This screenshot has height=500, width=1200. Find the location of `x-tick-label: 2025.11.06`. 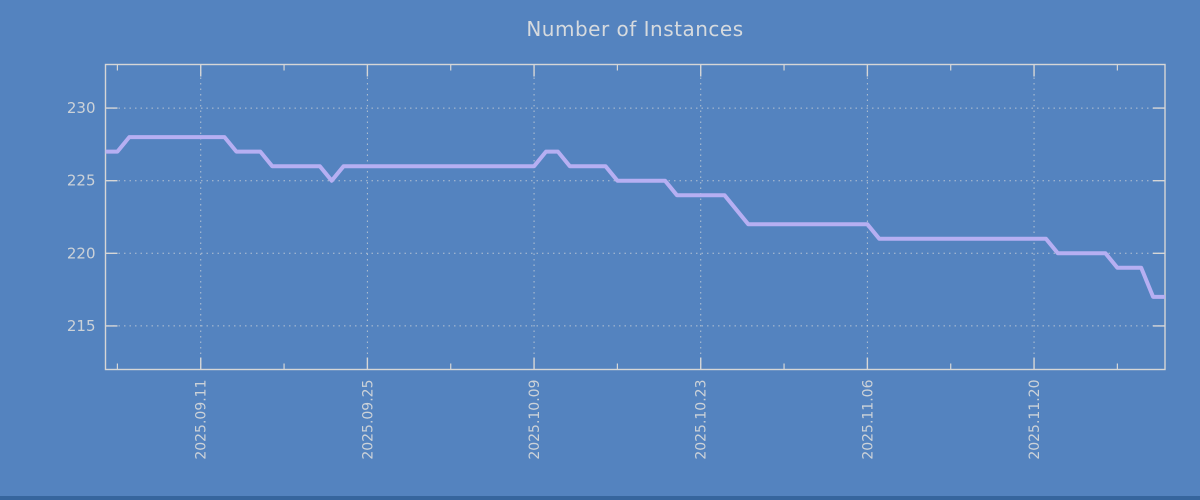

x-tick-label: 2025.11.06 is located at coordinates (868, 419).